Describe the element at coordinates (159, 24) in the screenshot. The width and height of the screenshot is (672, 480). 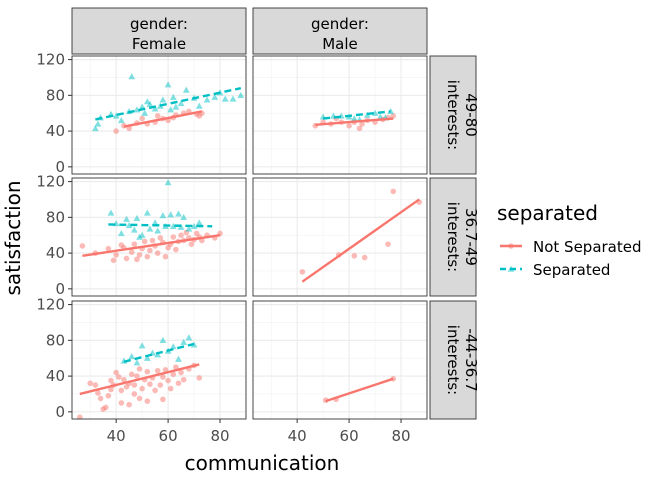
I see `column-strip-label: gender:` at that location.